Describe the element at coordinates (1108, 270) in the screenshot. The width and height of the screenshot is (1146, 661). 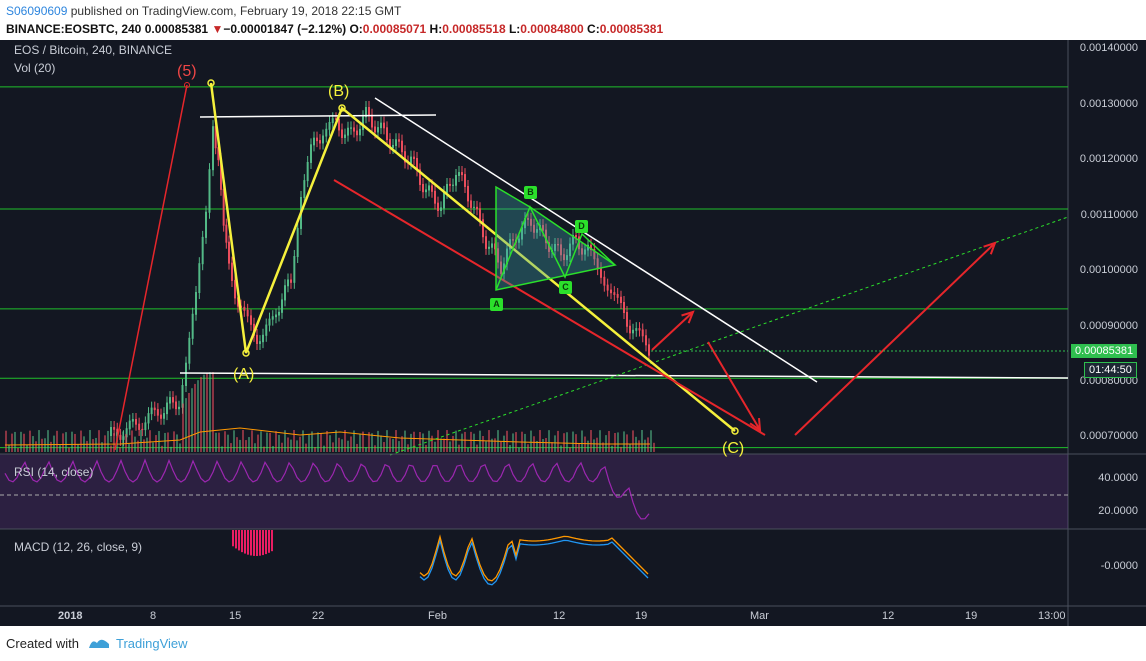
I see `price-tick: 0.00100000` at that location.